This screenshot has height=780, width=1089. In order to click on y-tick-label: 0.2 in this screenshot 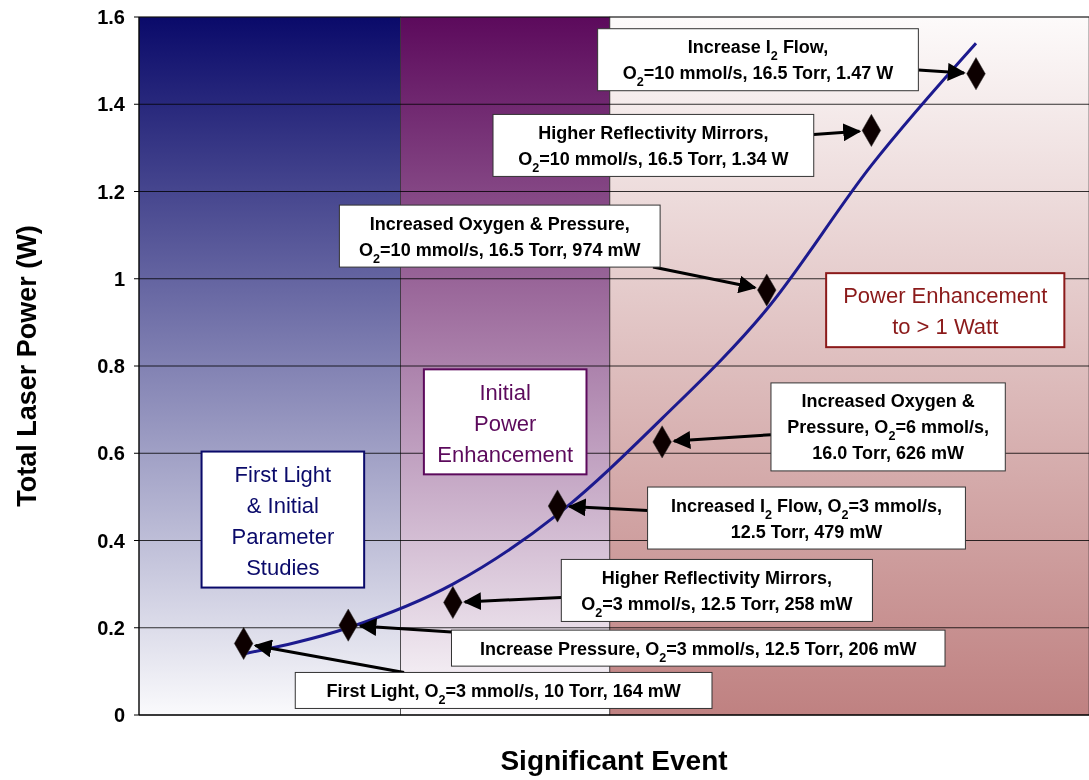, I will do `click(111, 627)`.